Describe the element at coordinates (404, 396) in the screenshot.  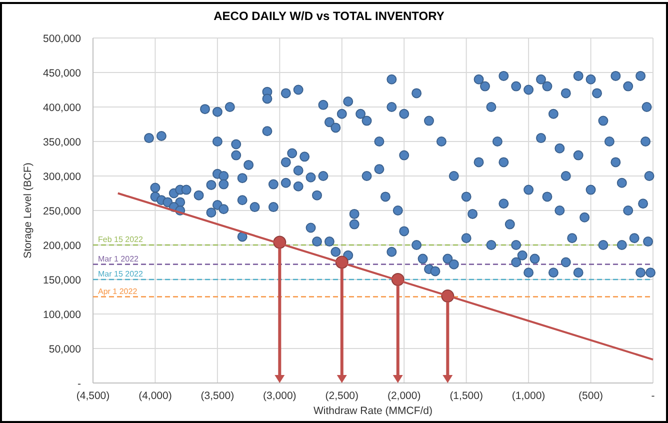
I see `x-tick-label: (2,000)` at that location.